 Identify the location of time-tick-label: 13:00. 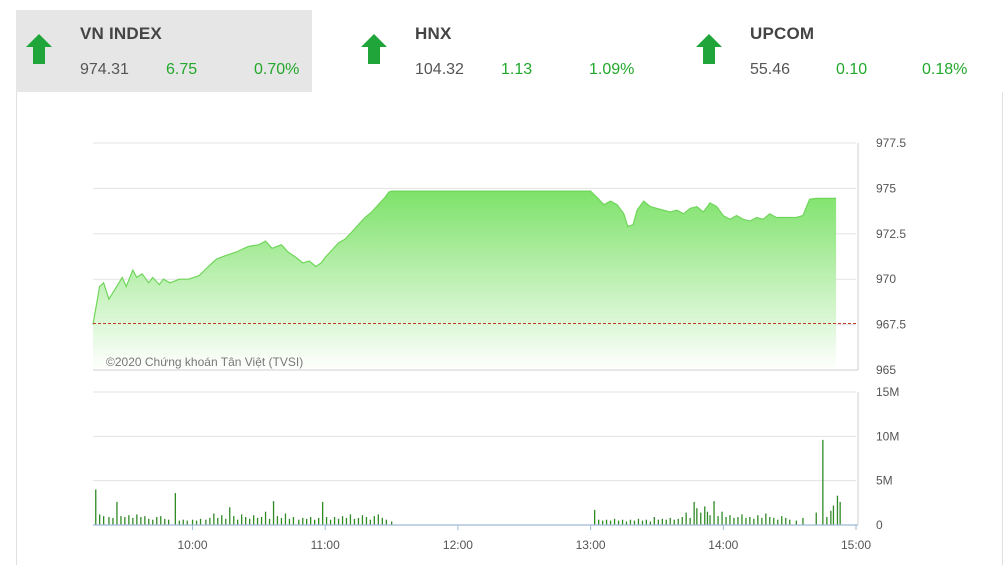
(591, 545).